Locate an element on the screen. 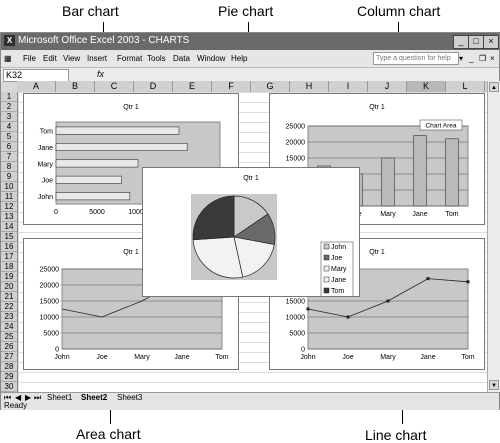  row-header-24: 24 is located at coordinates (9, 327).